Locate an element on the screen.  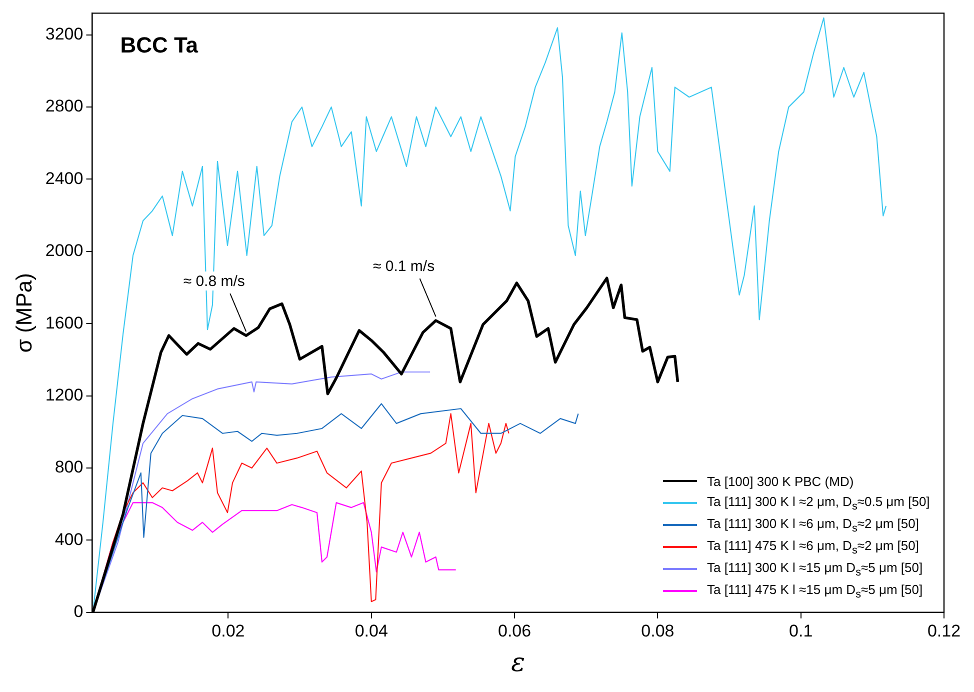
legend-label: Ta [111] 300 K l ≈6 μm, D$_{s}$≈2 μm [50] is located at coordinates (813, 525).